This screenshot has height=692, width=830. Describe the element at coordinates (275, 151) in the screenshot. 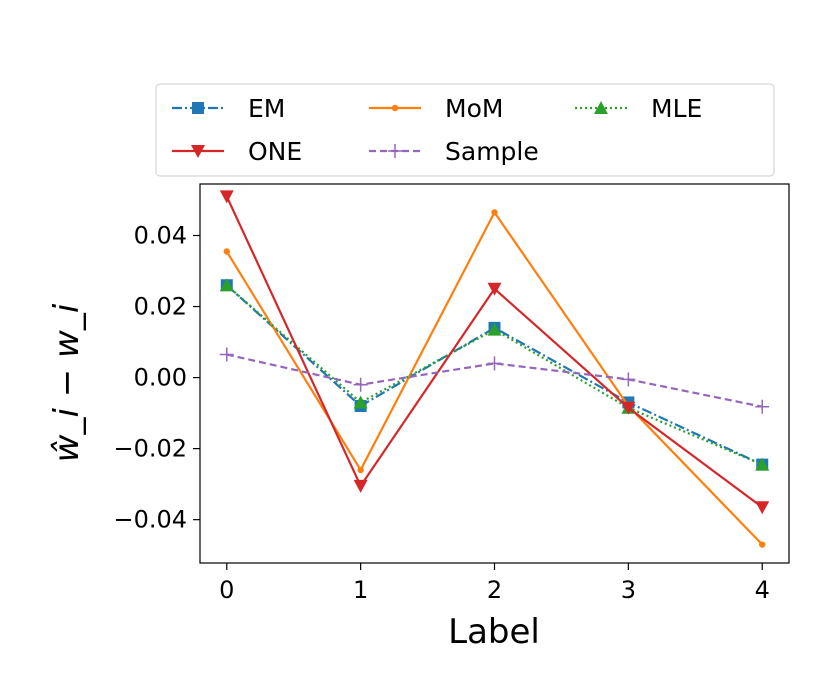

I see `legend-label-one: ONE` at that location.